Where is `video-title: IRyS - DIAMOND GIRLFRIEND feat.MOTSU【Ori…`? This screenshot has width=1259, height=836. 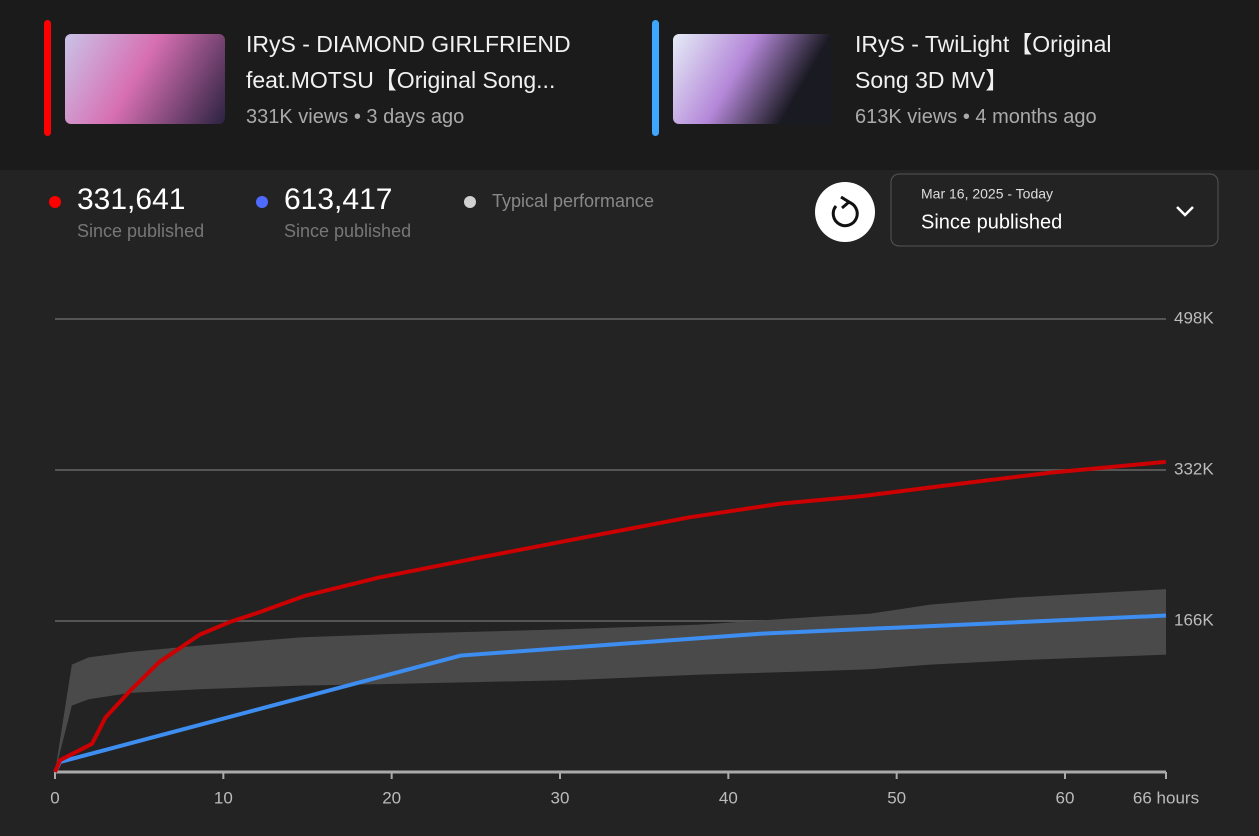 video-title: IRyS - DIAMOND GIRLFRIEND feat.MOTSU【Ori… is located at coordinates (408, 62).